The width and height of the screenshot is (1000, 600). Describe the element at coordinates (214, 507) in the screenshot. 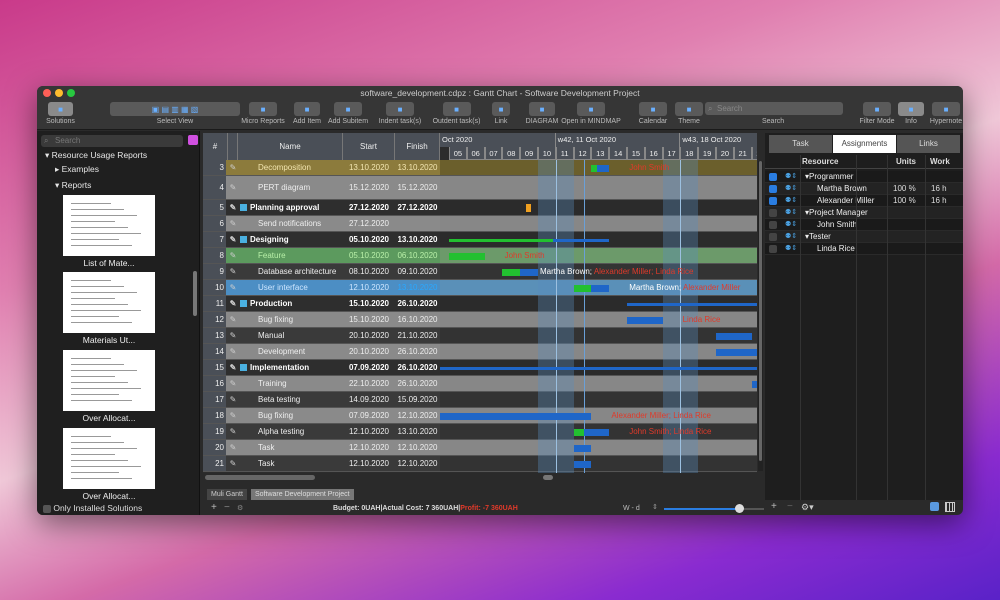

I see `add-view-button: +` at that location.